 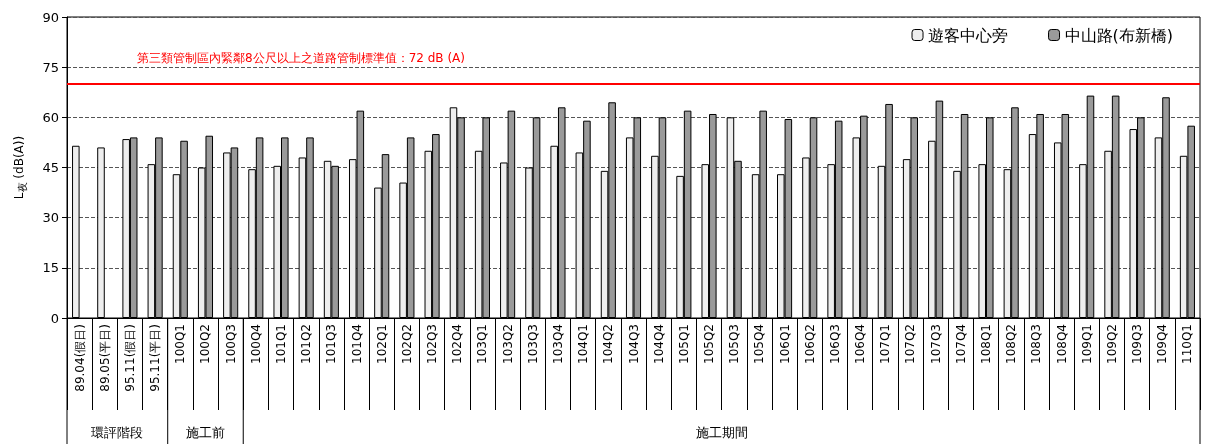 What do you see at coordinates (960, 344) in the screenshot?
I see `x-tick-label: 107Q4` at bounding box center [960, 344].